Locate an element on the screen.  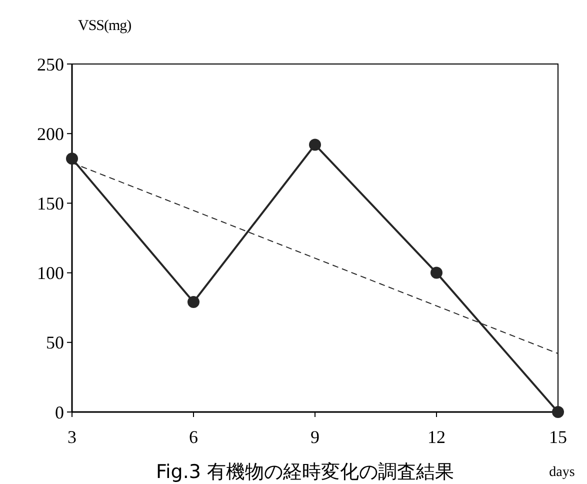
x-axis-title: days is located at coordinates (562, 472).